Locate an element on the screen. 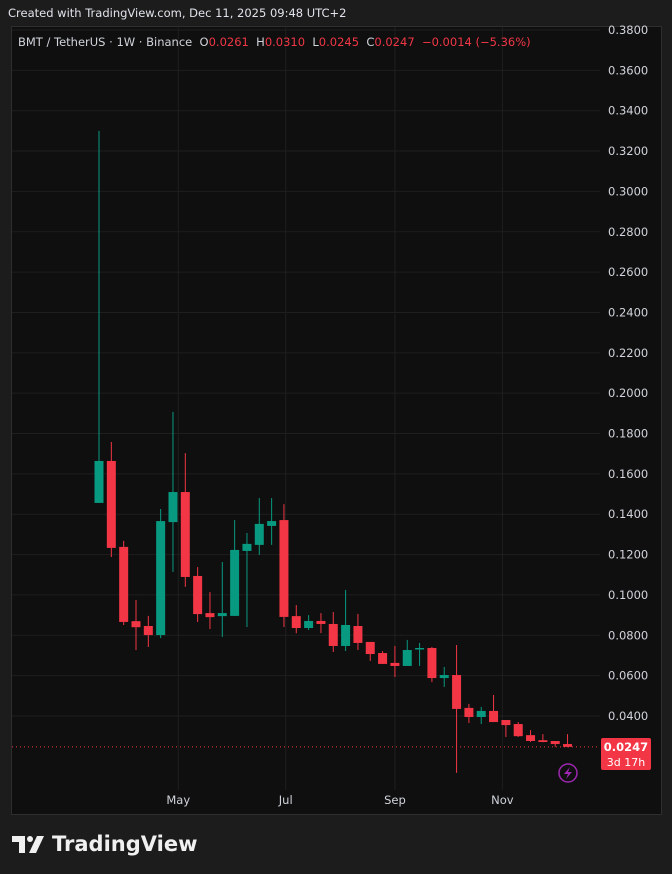 Image resolution: width=672 pixels, height=874 pixels. price-tick-label: 0.3800 is located at coordinates (628, 30).